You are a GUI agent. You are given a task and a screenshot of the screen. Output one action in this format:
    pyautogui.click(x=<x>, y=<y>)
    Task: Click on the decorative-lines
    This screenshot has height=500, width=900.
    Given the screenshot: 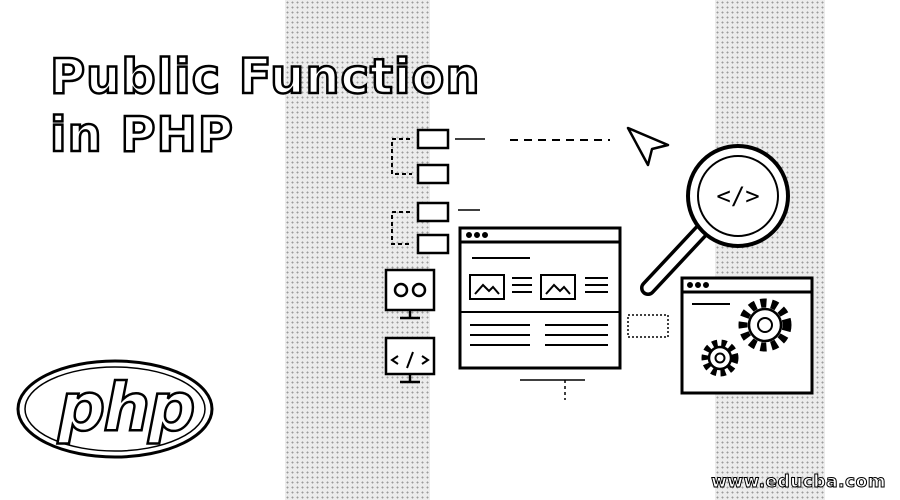 What is the action you would take?
    pyautogui.click(x=594, y=357)
    